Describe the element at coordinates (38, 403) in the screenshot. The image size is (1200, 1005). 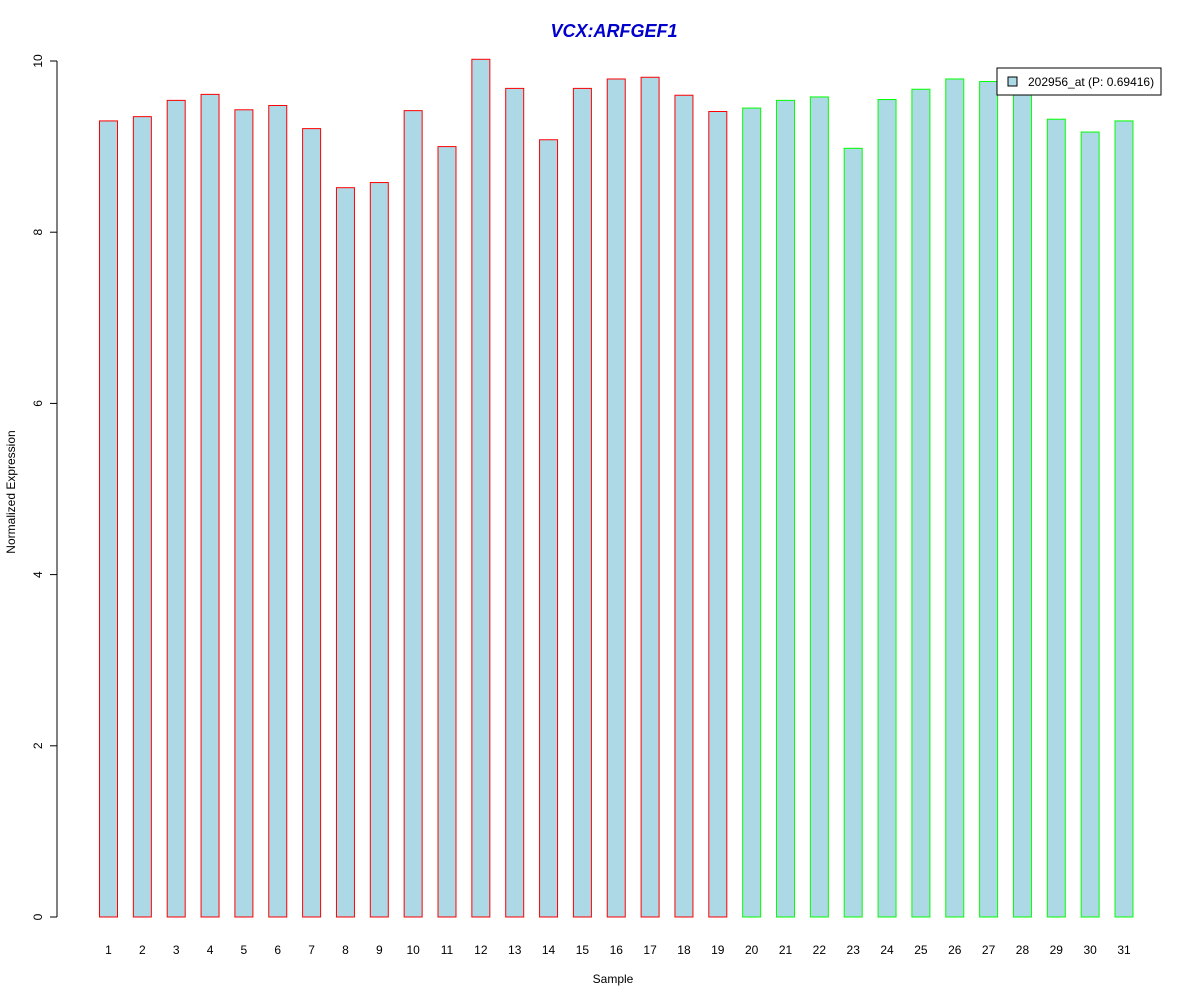
I see `y-tick-label: 6` at that location.